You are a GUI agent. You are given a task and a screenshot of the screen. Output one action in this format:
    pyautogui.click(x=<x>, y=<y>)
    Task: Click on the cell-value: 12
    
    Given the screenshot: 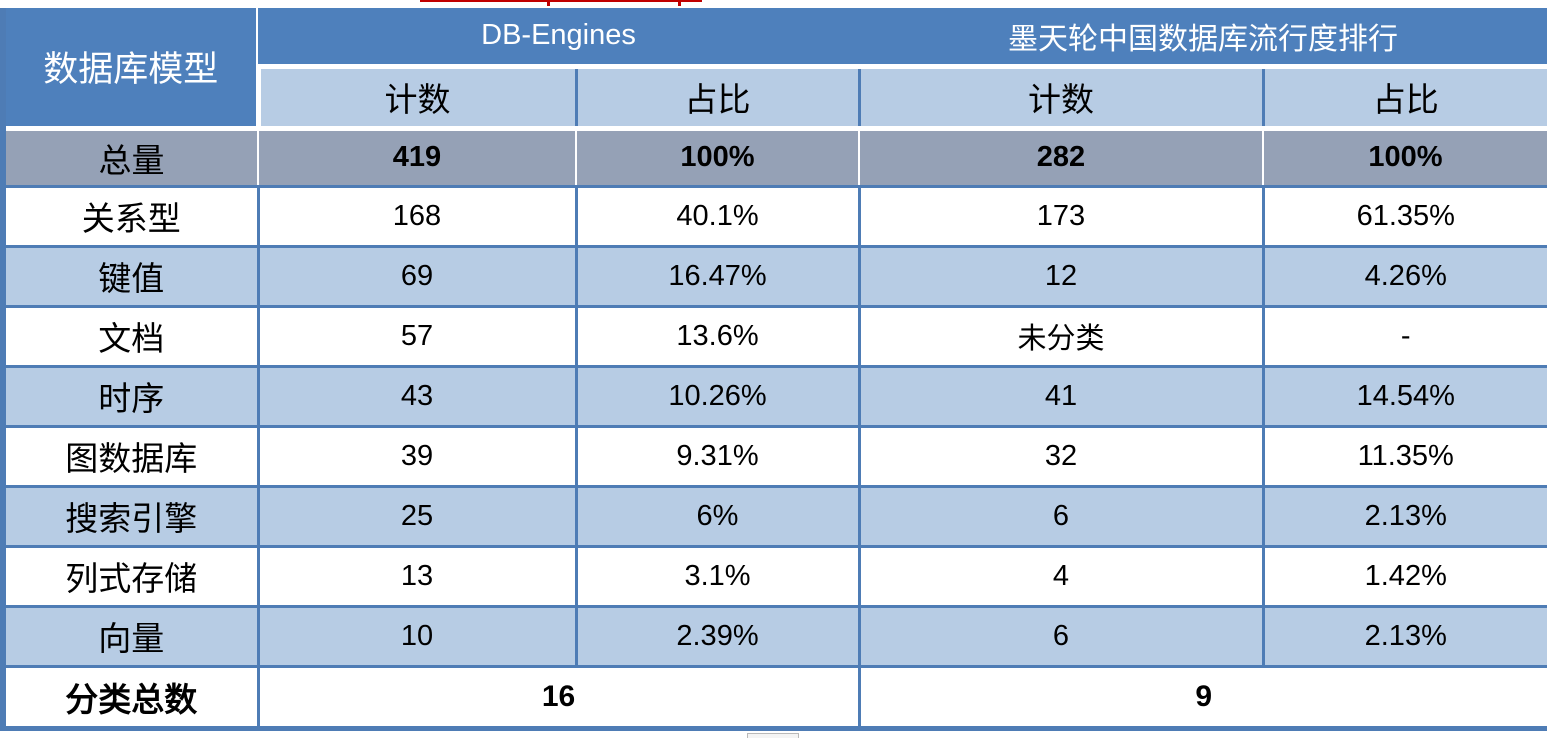 What is the action you would take?
    pyautogui.click(x=1061, y=276)
    